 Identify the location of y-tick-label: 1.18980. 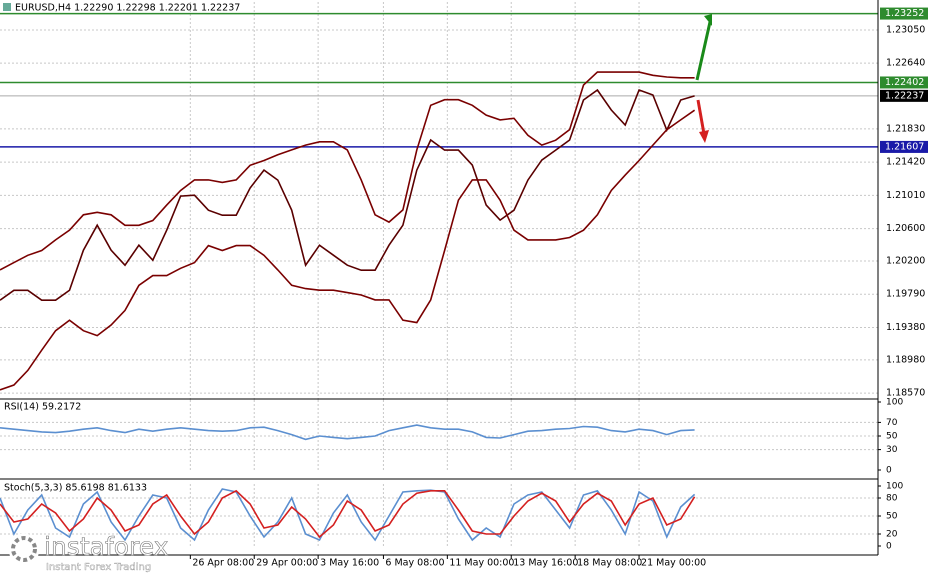
(905, 359).